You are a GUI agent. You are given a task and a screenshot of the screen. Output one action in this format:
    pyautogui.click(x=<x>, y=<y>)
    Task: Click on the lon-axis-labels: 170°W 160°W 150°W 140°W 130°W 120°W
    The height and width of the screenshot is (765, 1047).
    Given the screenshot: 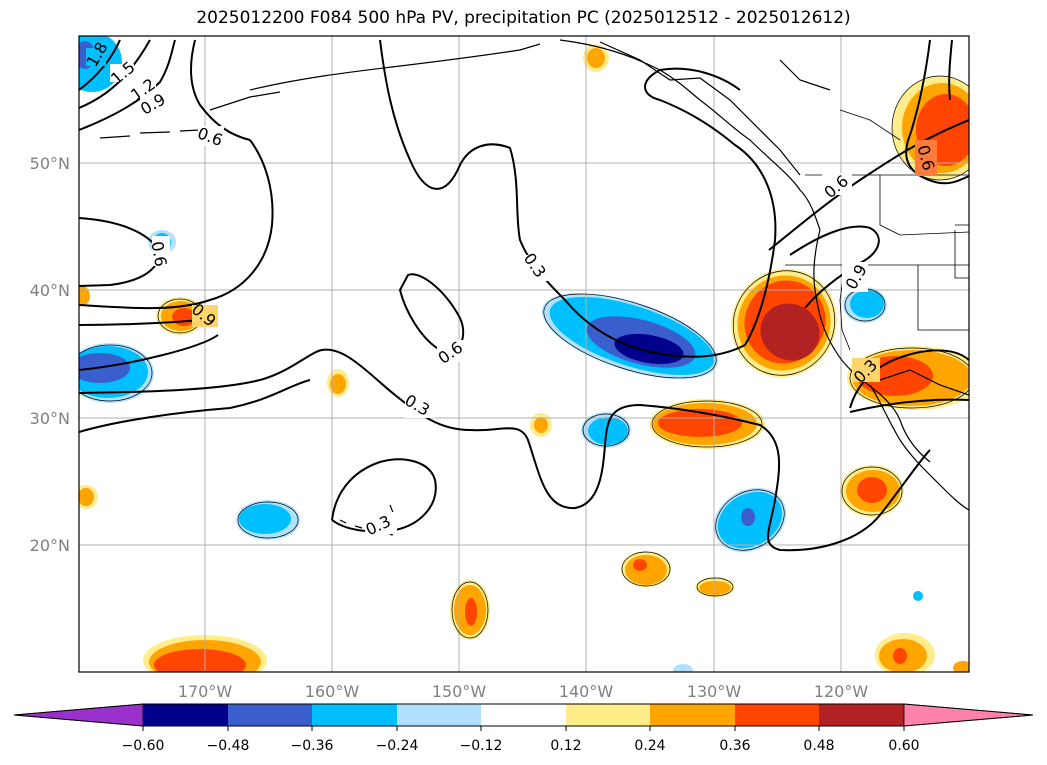 What is the action you would take?
    pyautogui.click(x=523, y=691)
    